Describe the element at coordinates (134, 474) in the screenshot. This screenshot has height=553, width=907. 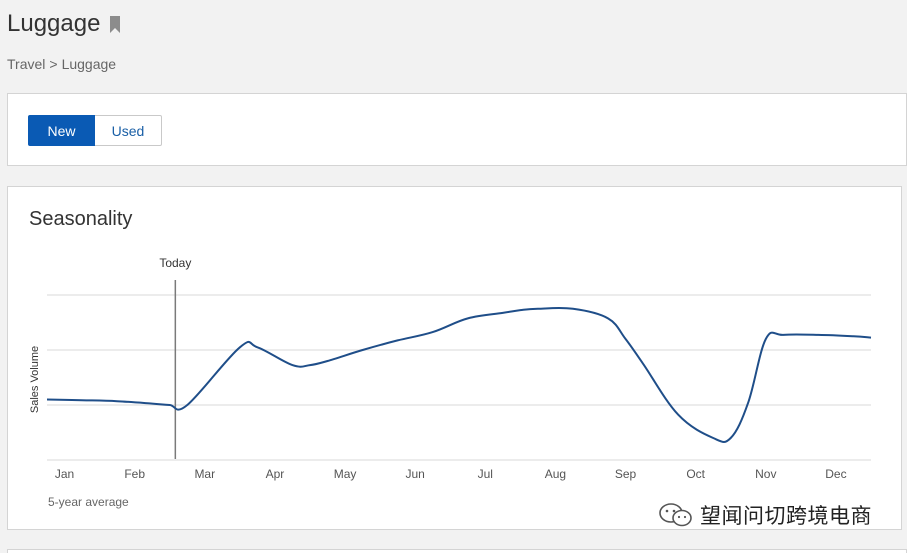
I see `x-tick-label-feb: Feb` at that location.